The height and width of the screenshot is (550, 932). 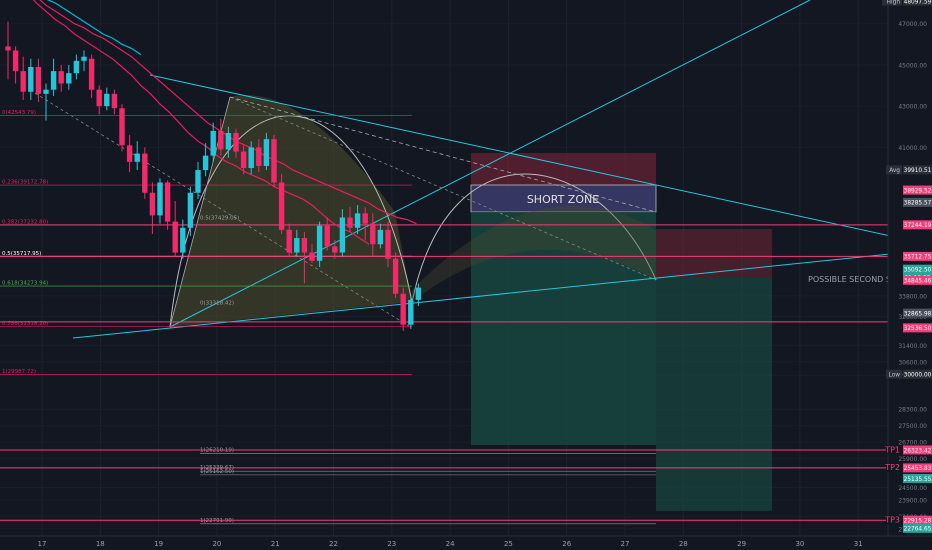 What do you see at coordinates (42, 544) in the screenshot?
I see `time-tick-label: 17` at bounding box center [42, 544].